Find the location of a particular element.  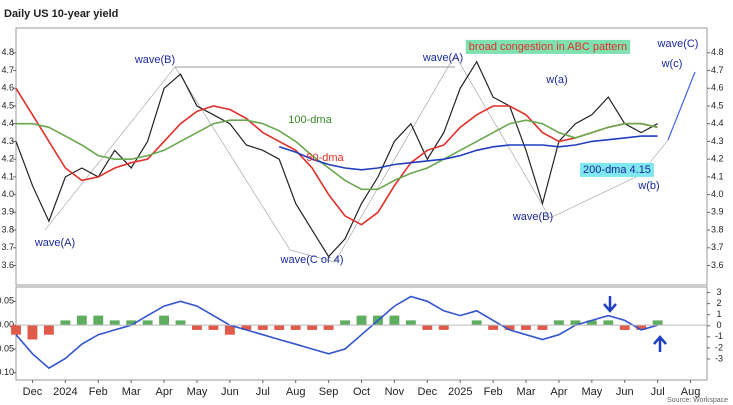

annotation: wave(C) is located at coordinates (678, 44).